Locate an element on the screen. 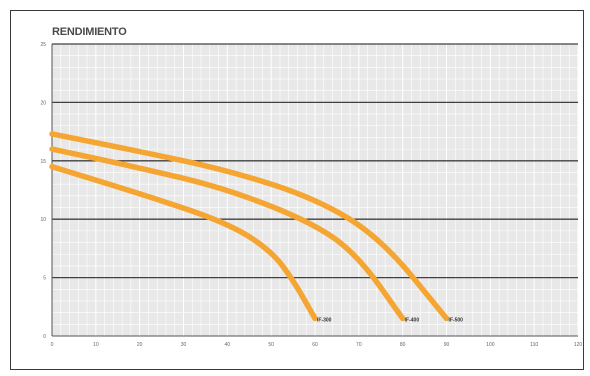  x-tick-label: 100 is located at coordinates (490, 345).